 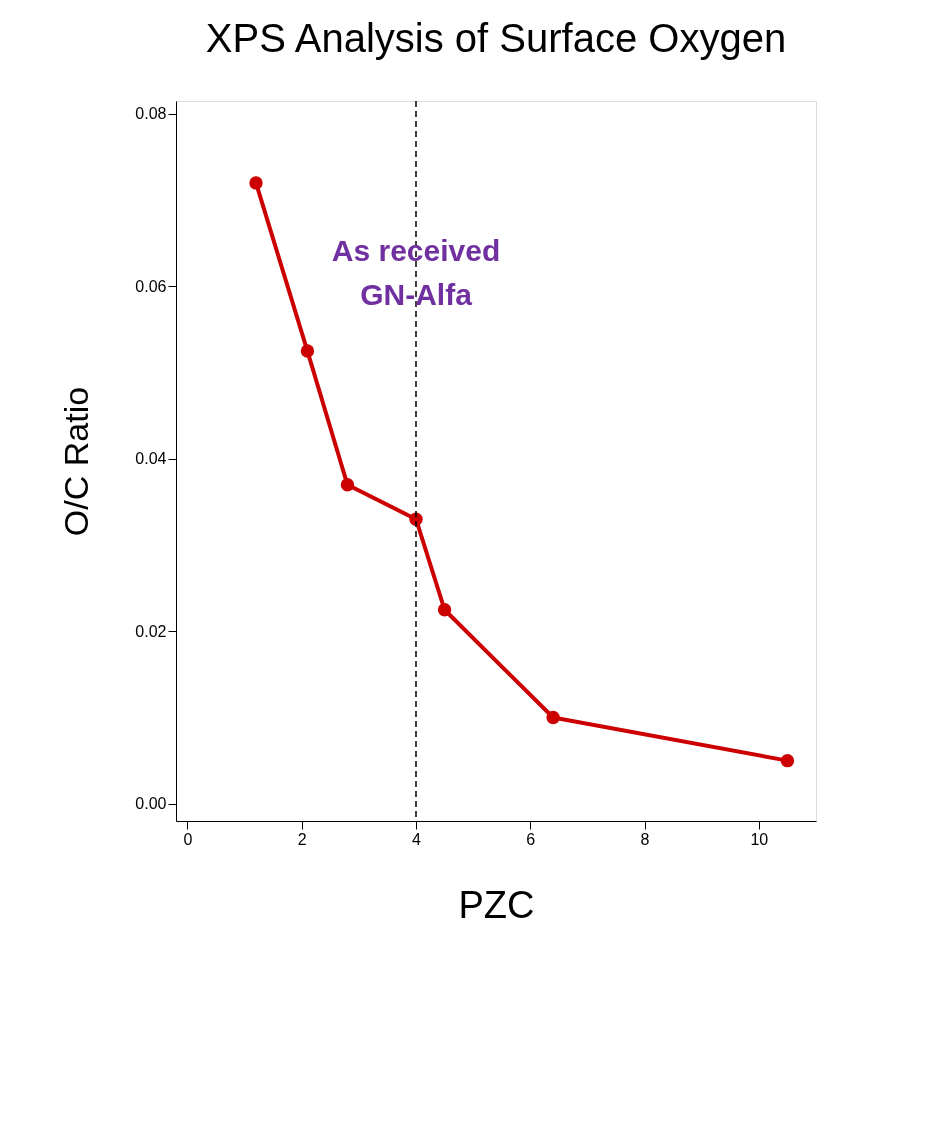 What do you see at coordinates (151, 631) in the screenshot?
I see `y-tick-label: 0.02` at bounding box center [151, 631].